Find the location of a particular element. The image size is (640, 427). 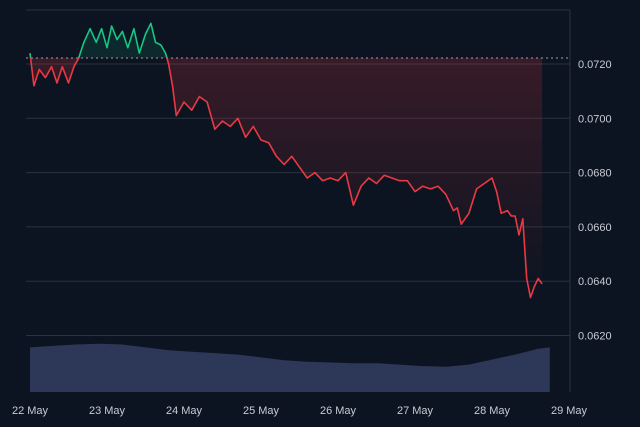

volume-area is located at coordinates (290, 367).